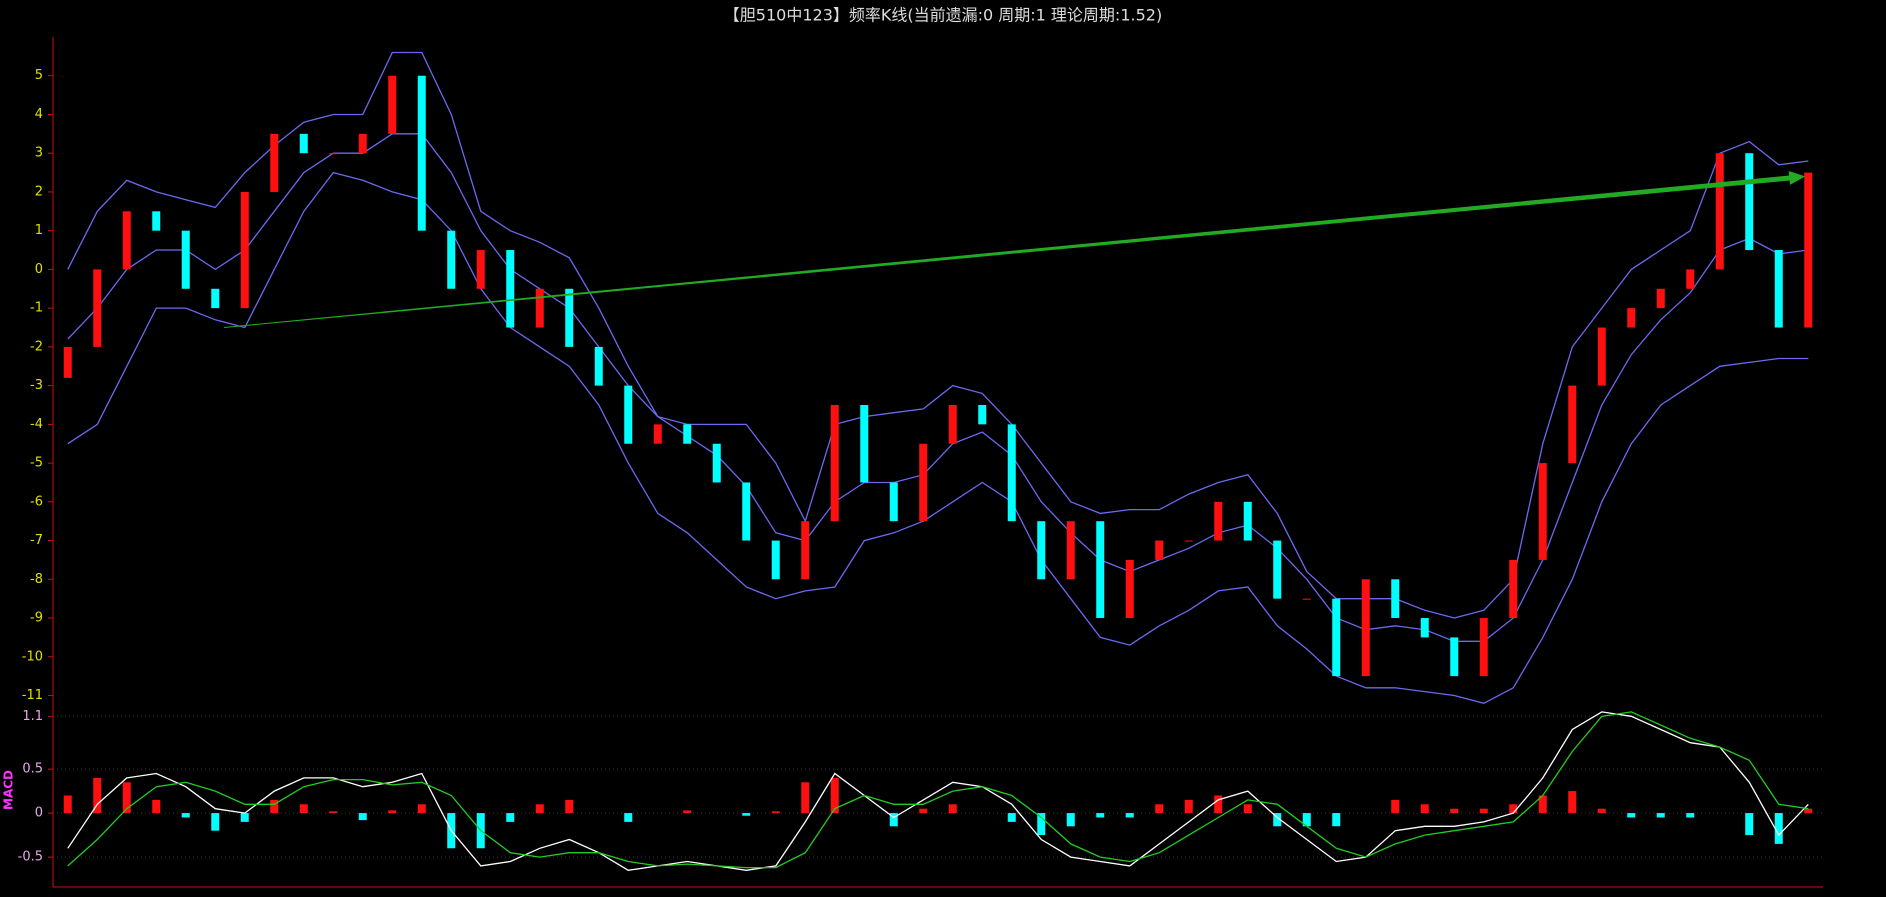 The height and width of the screenshot is (897, 1886). What do you see at coordinates (32, 695) in the screenshot?
I see `y-tick-label: -11` at bounding box center [32, 695].